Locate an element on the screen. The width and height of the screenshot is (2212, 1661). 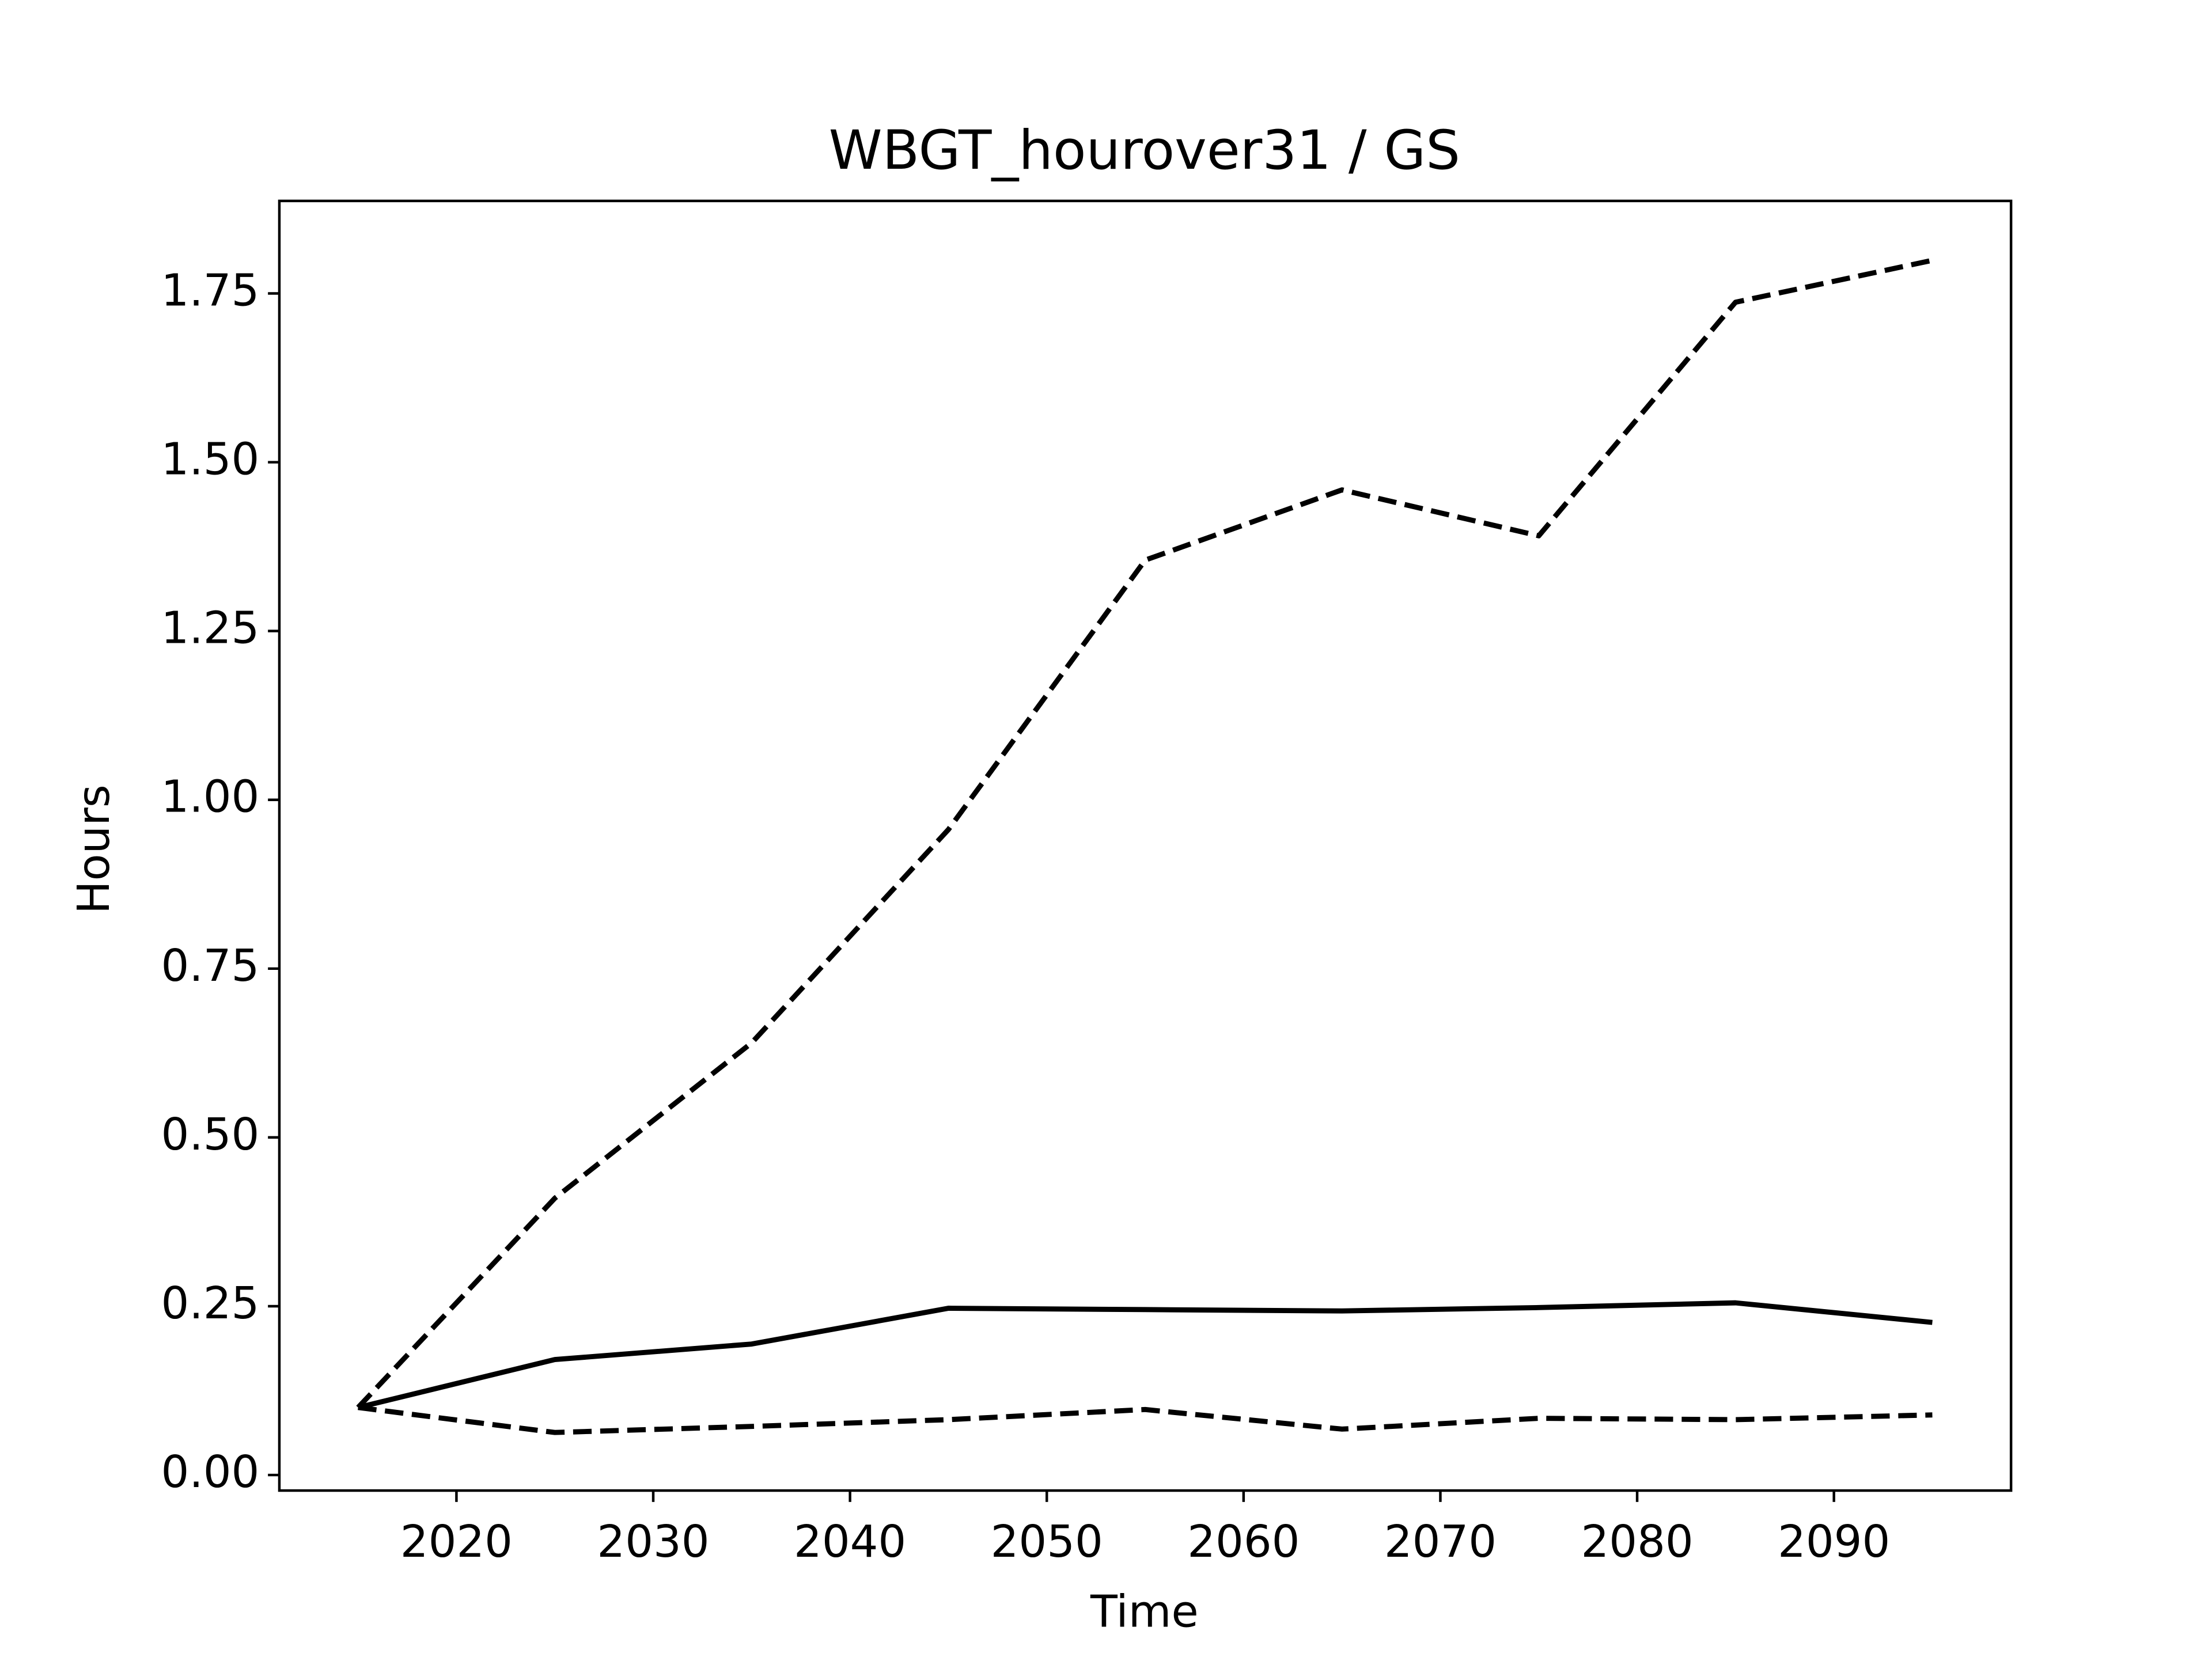
y-tick-label: 0.00 is located at coordinates (210, 1472).